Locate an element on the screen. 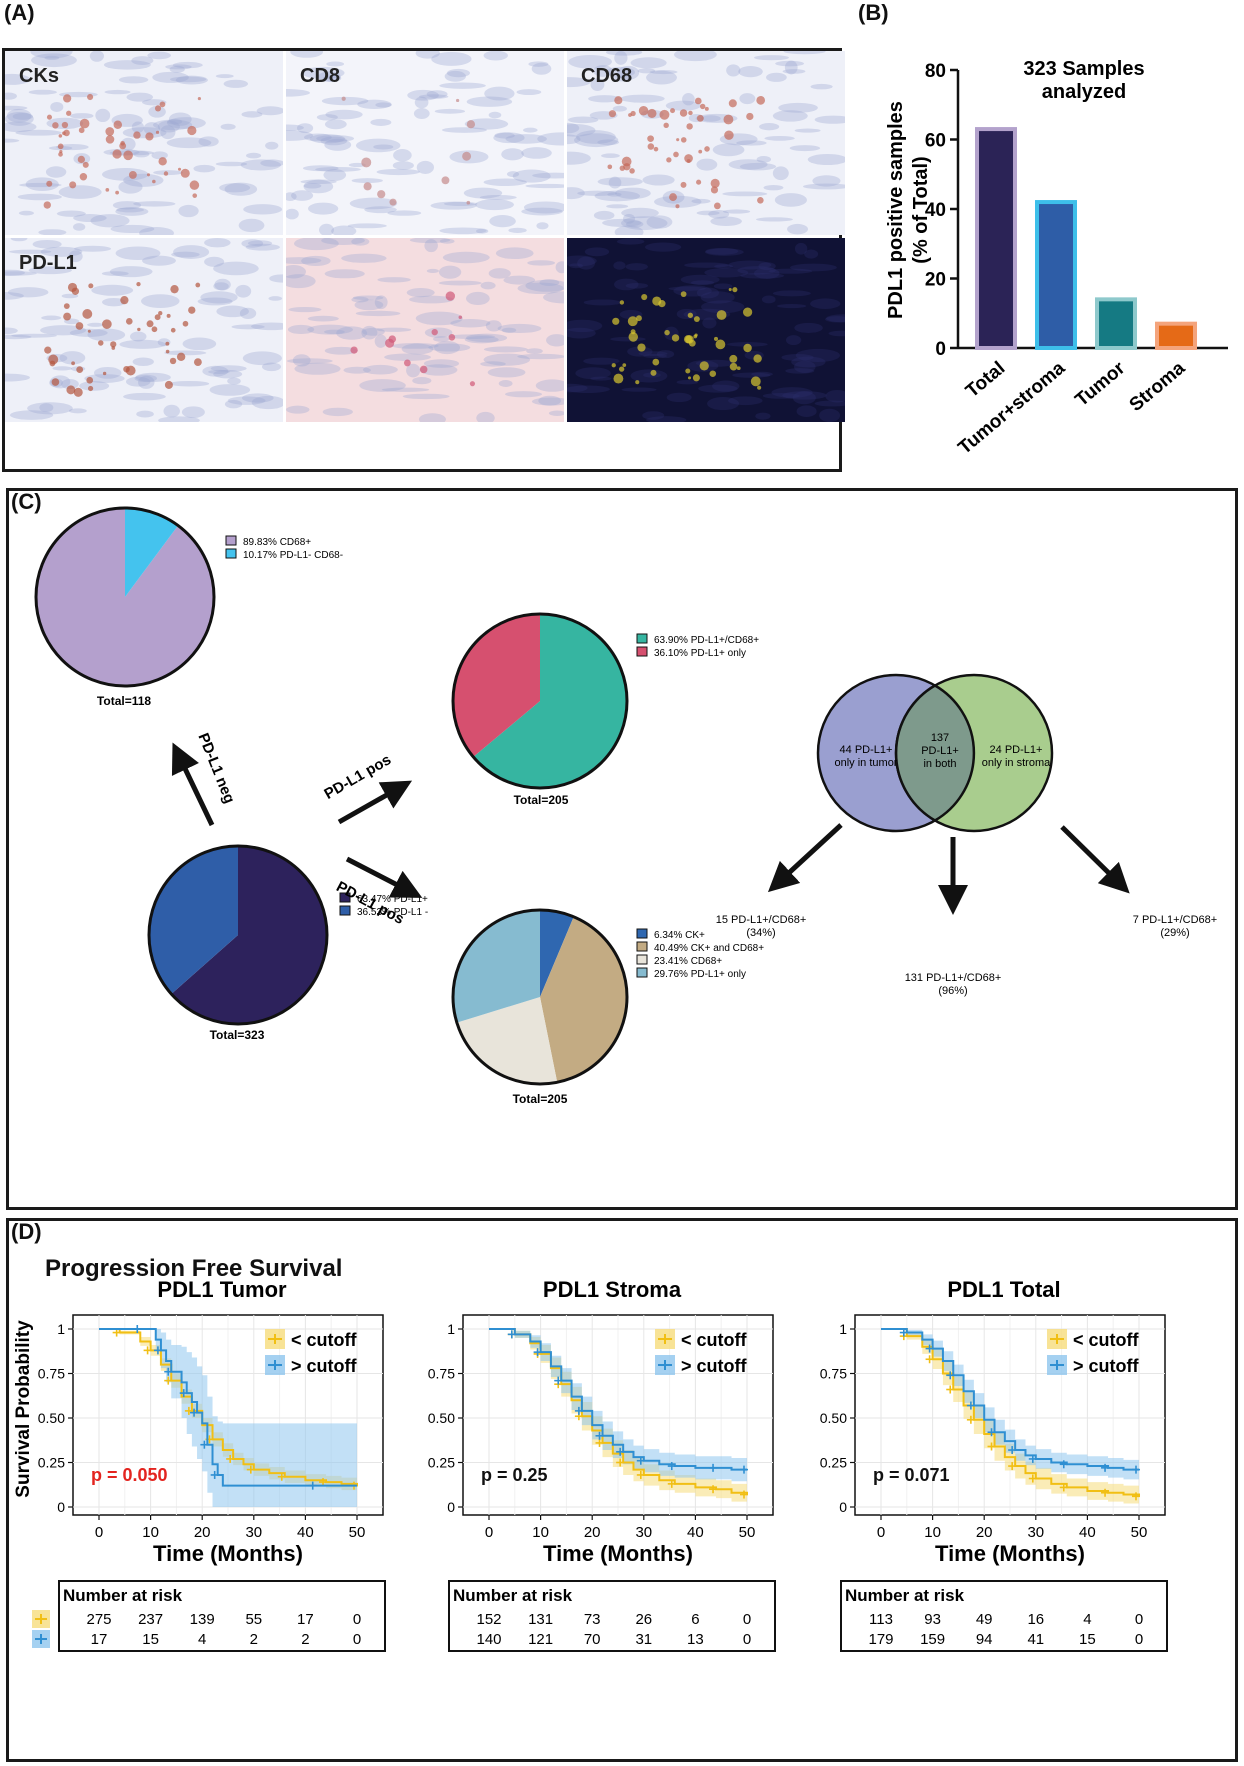 This screenshot has height=1766, width=1244. y-tick-label: 0.25 is located at coordinates (51, 1463).